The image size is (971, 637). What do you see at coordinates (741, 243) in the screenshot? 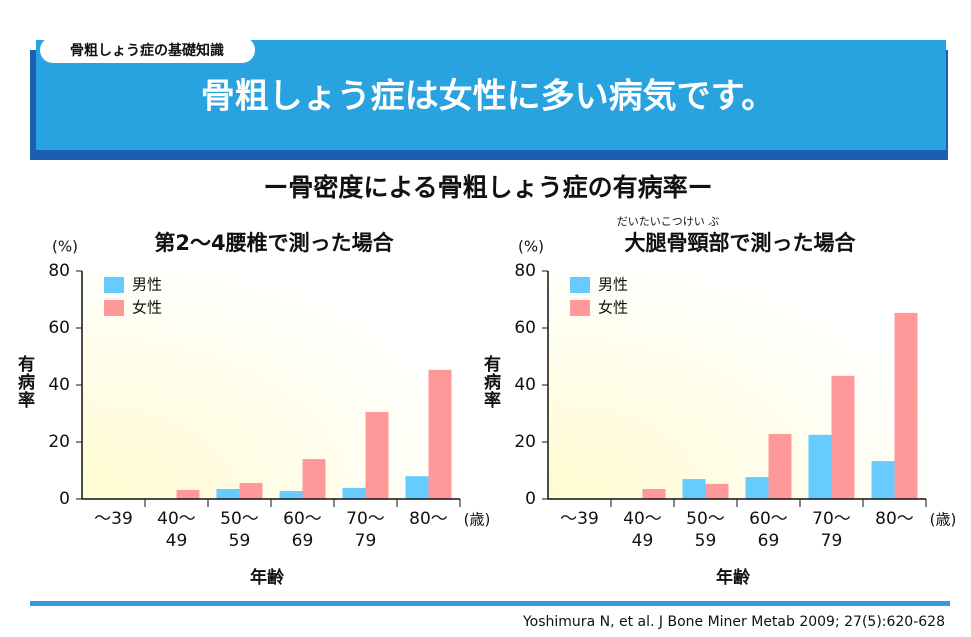
I see `chart-title: 大腿骨頸部で測った場合` at bounding box center [741, 243].